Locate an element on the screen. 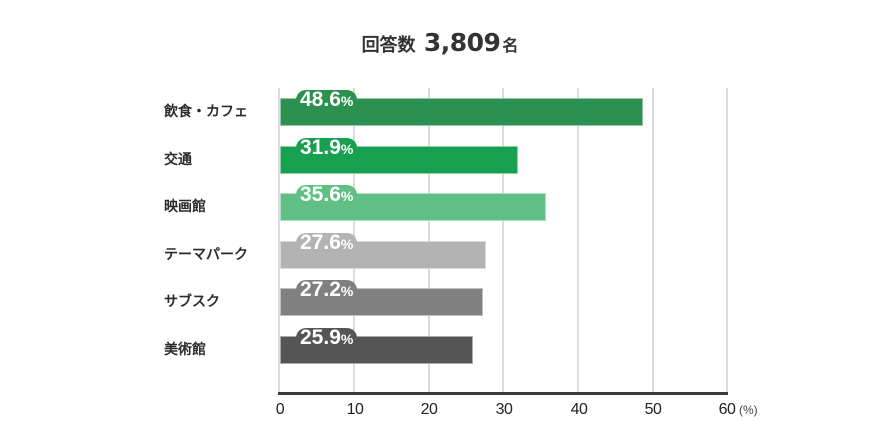 The height and width of the screenshot is (440, 880). bar-cinema: 35.6% is located at coordinates (413, 202).